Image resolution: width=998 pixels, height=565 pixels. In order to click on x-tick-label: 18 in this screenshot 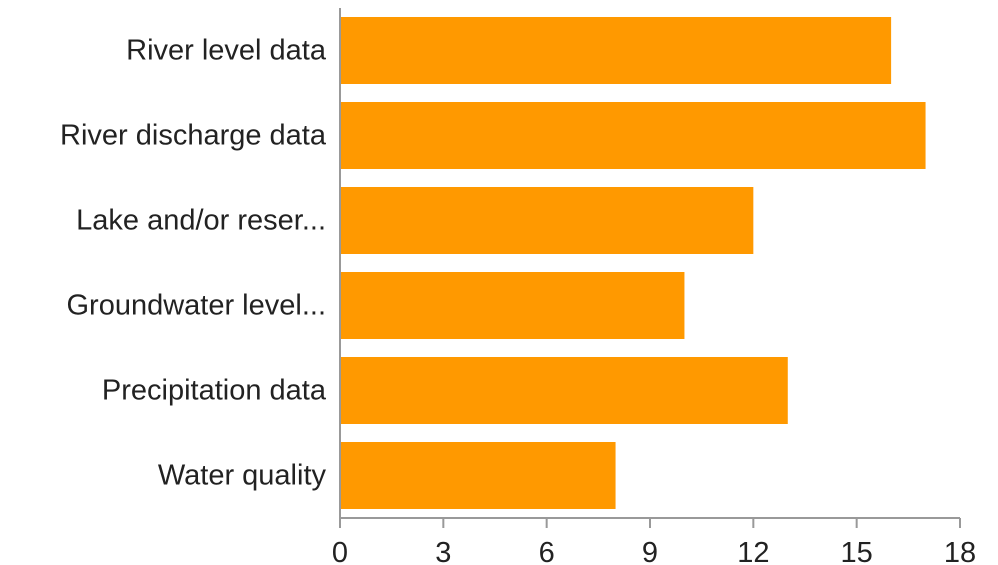, I will do `click(960, 551)`.